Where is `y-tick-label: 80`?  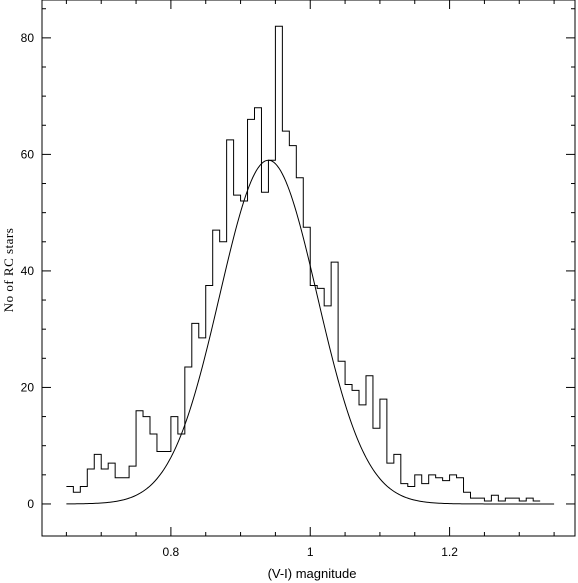 y-tick-label: 80 is located at coordinates (28, 38).